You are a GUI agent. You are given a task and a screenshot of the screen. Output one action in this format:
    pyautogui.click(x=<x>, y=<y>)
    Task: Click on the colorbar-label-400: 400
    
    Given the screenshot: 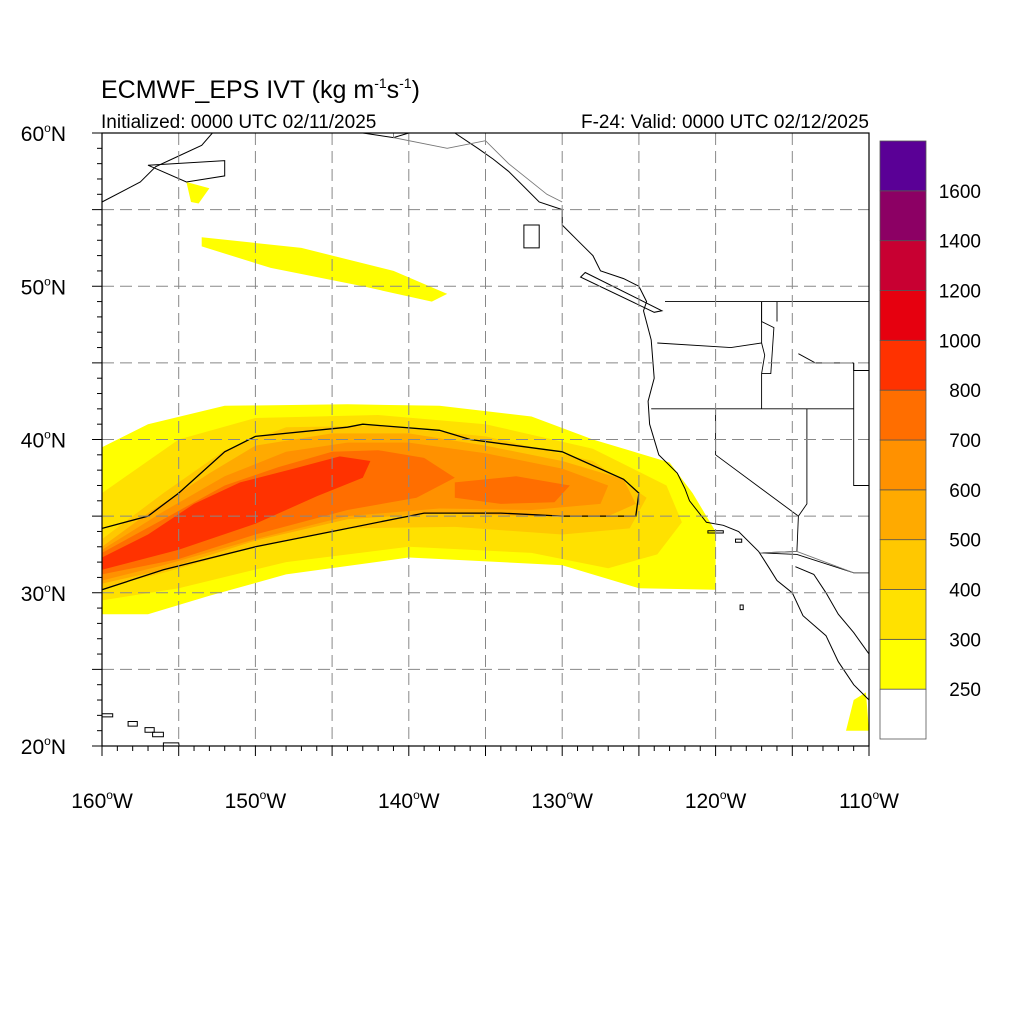 What is the action you would take?
    pyautogui.click(x=965, y=591)
    